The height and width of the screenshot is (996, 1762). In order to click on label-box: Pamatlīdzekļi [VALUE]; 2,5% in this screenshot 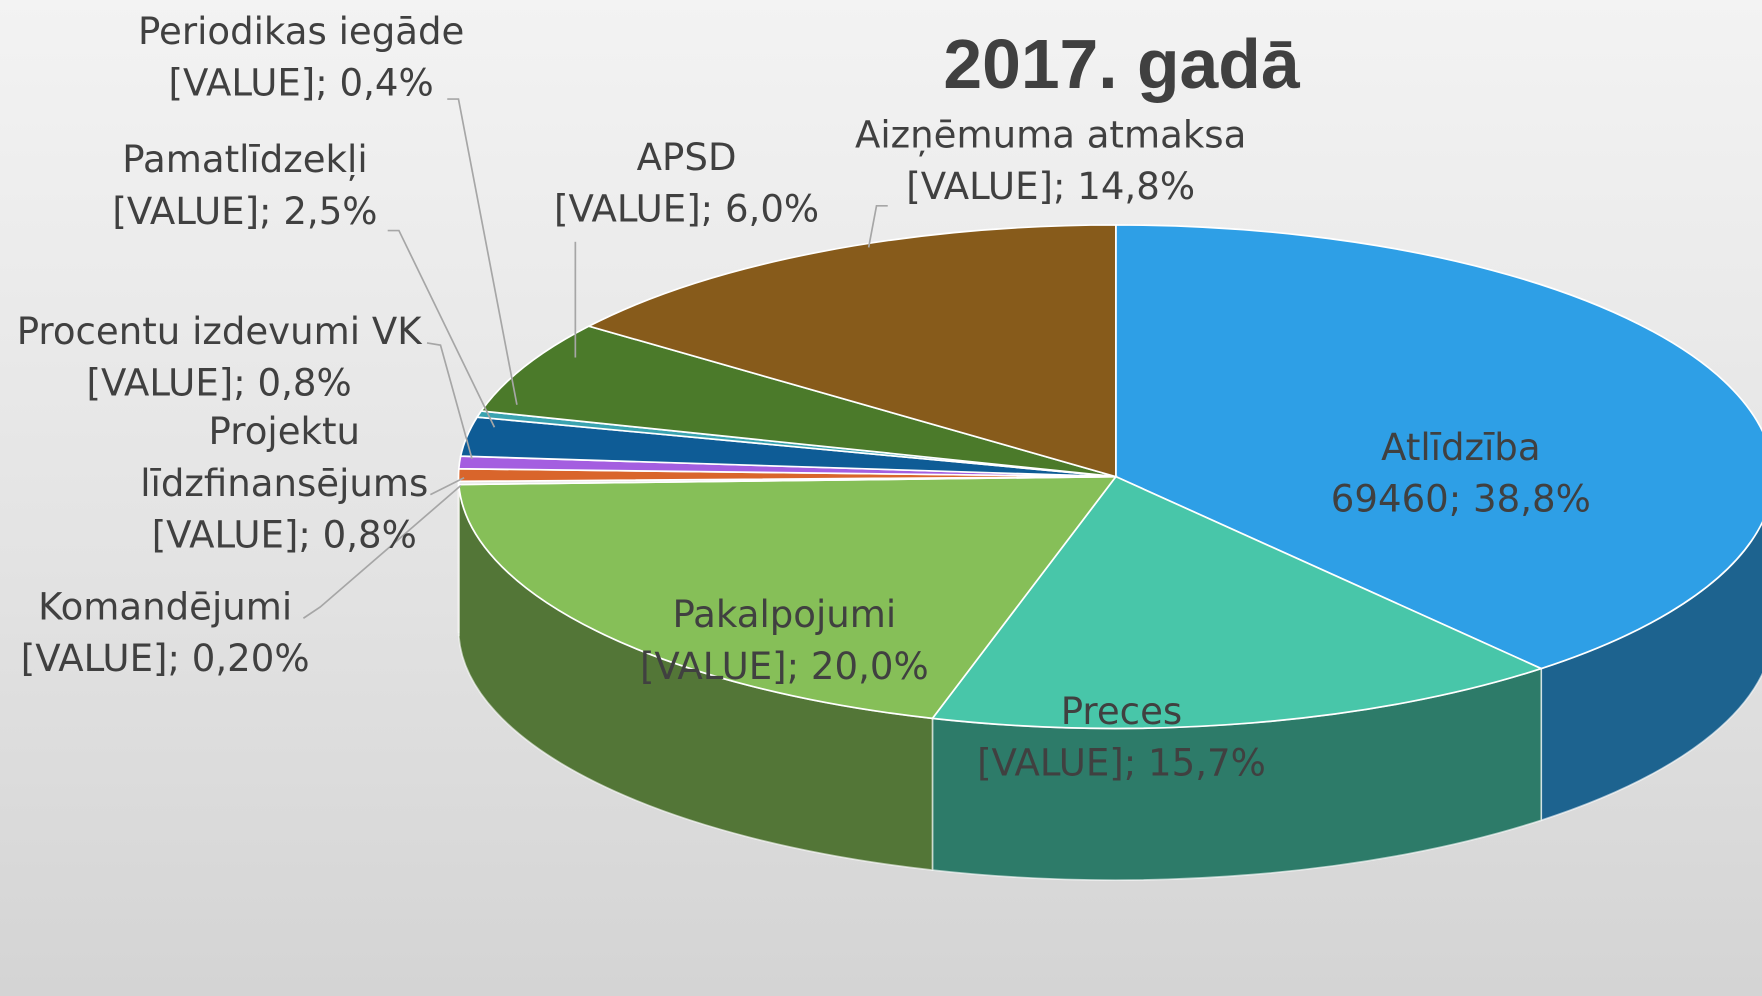, I will do `click(245, 185)`.